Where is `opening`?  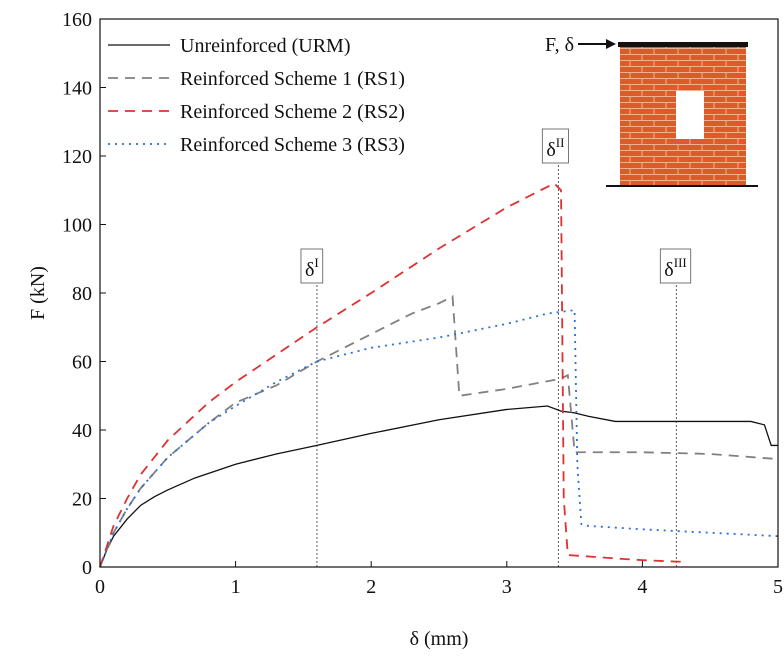 opening is located at coordinates (690, 115).